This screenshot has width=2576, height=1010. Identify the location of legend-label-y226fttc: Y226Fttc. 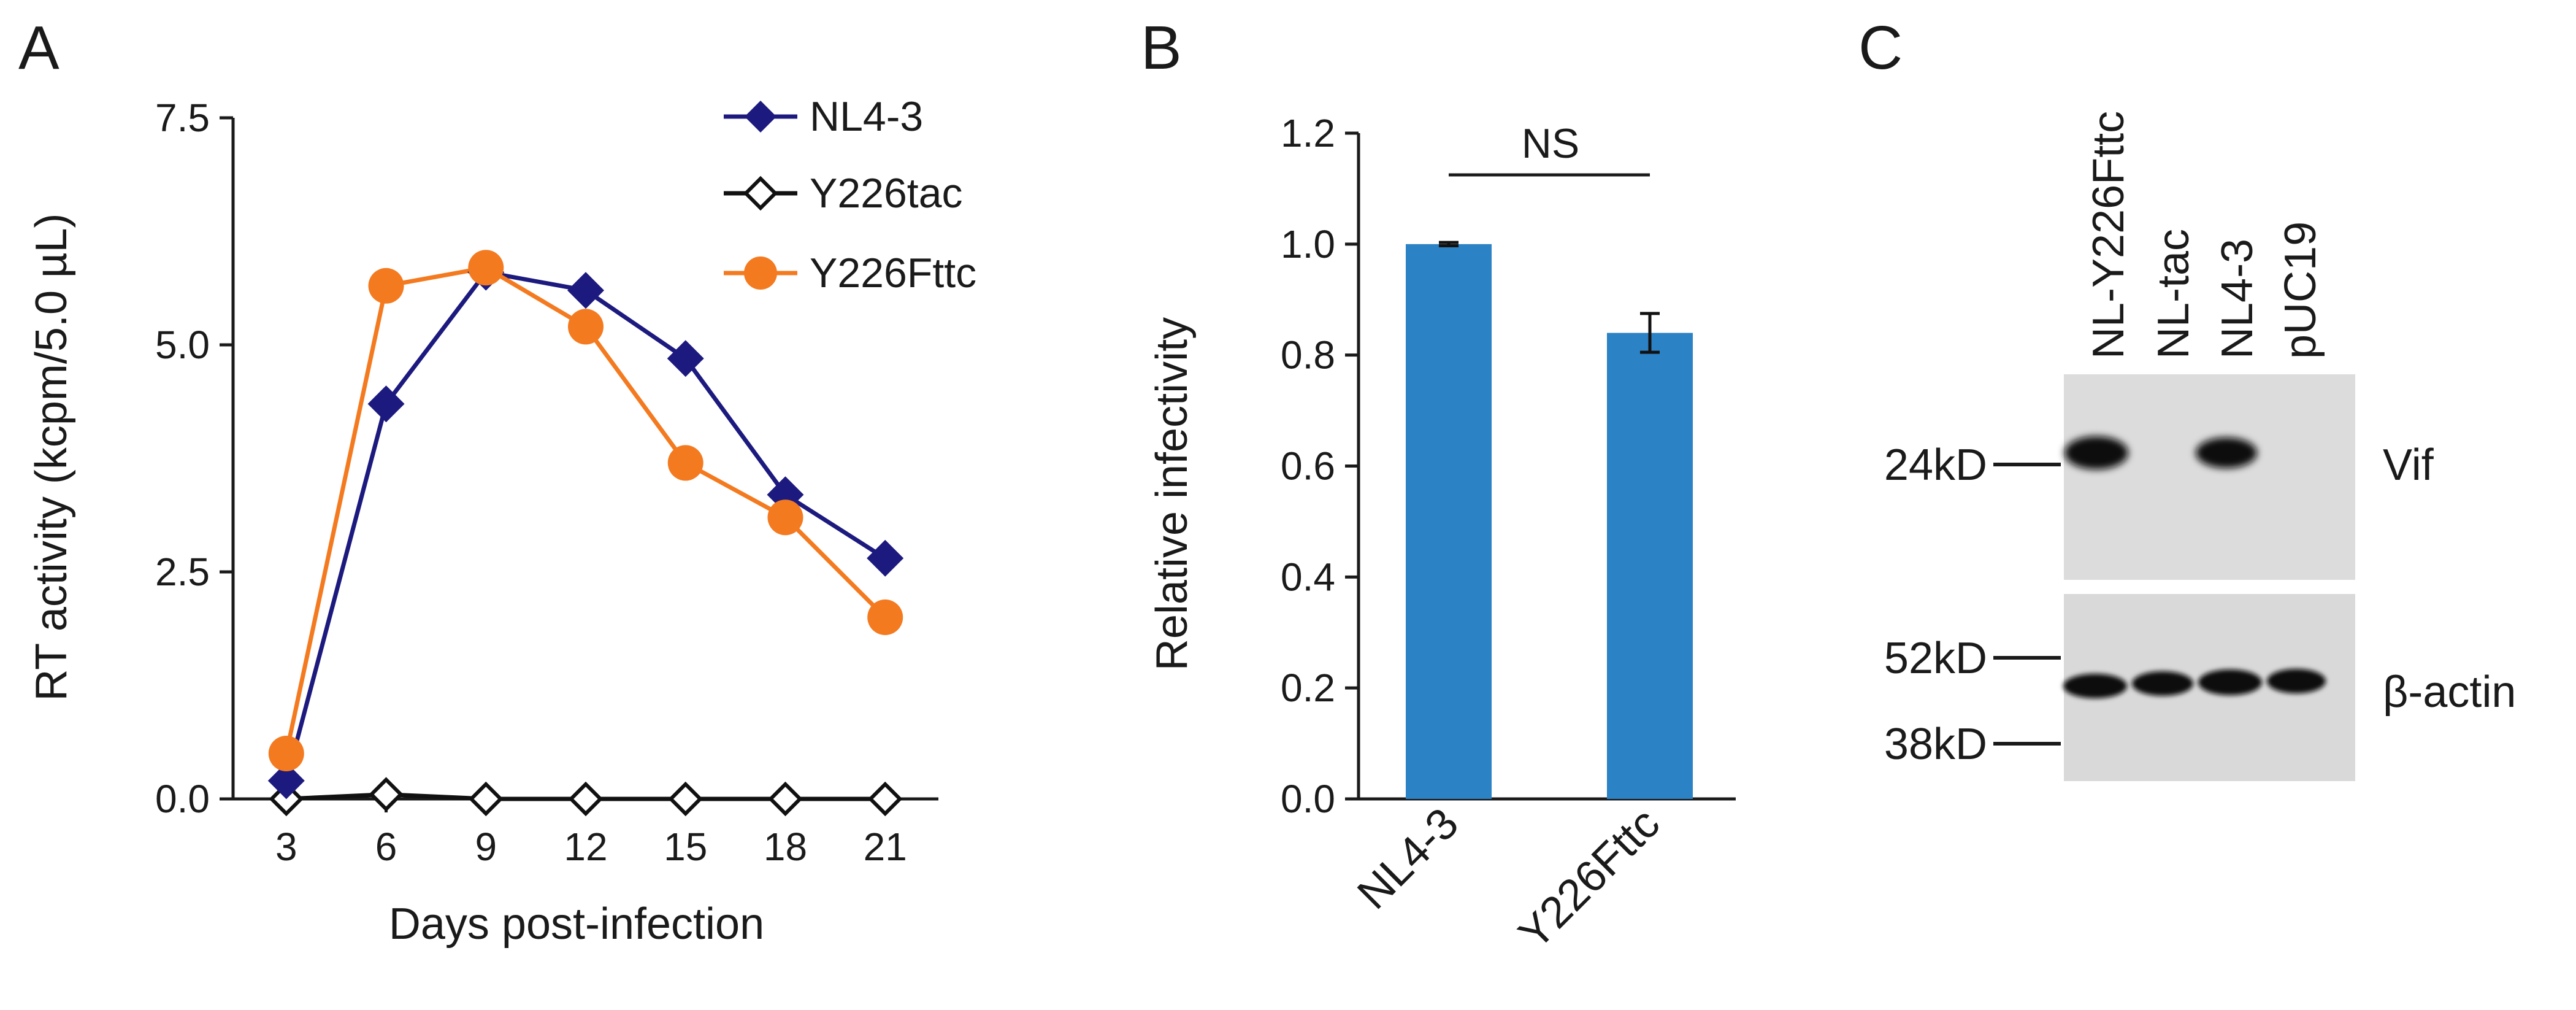
(893, 273).